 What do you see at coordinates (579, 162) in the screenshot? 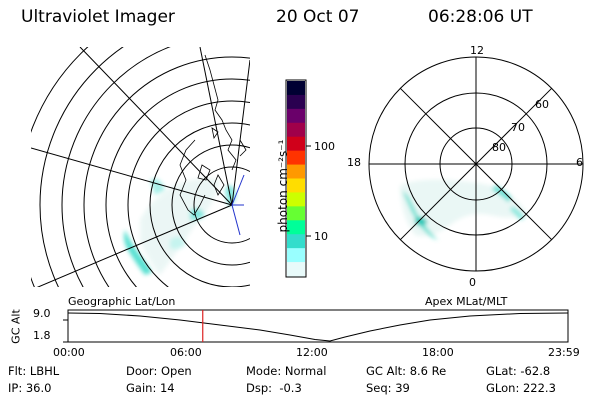
I see `mlt-label-6: 6` at bounding box center [579, 162].